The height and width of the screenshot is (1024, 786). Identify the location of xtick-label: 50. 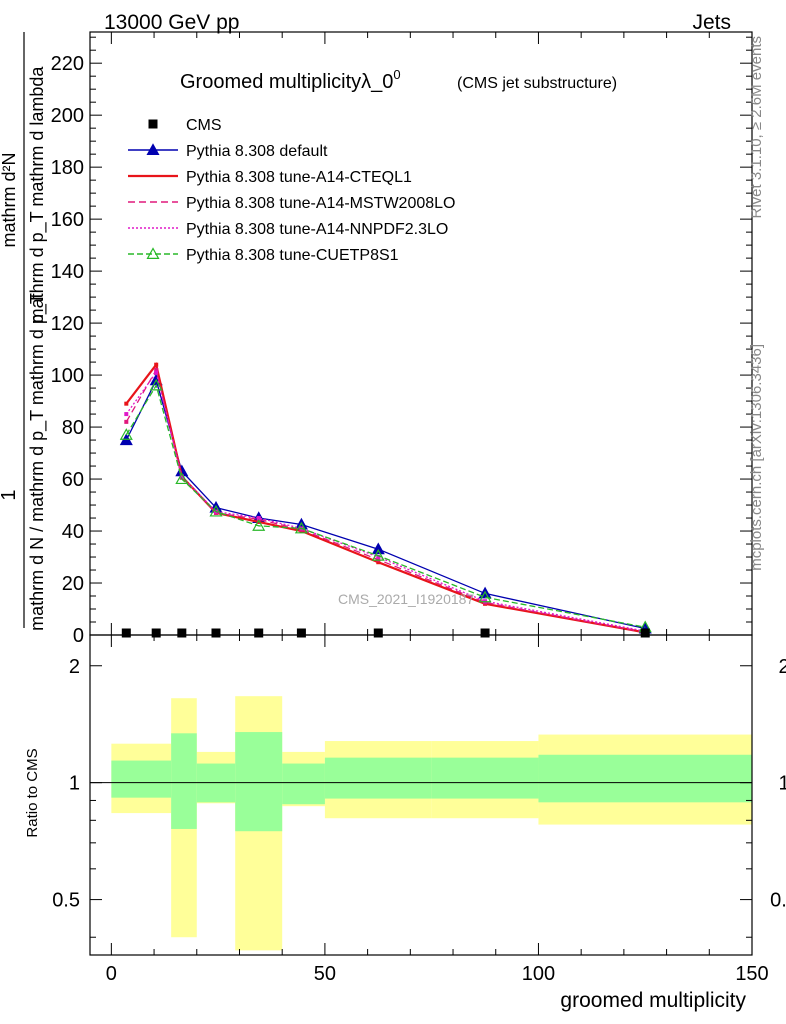
(325, 974).